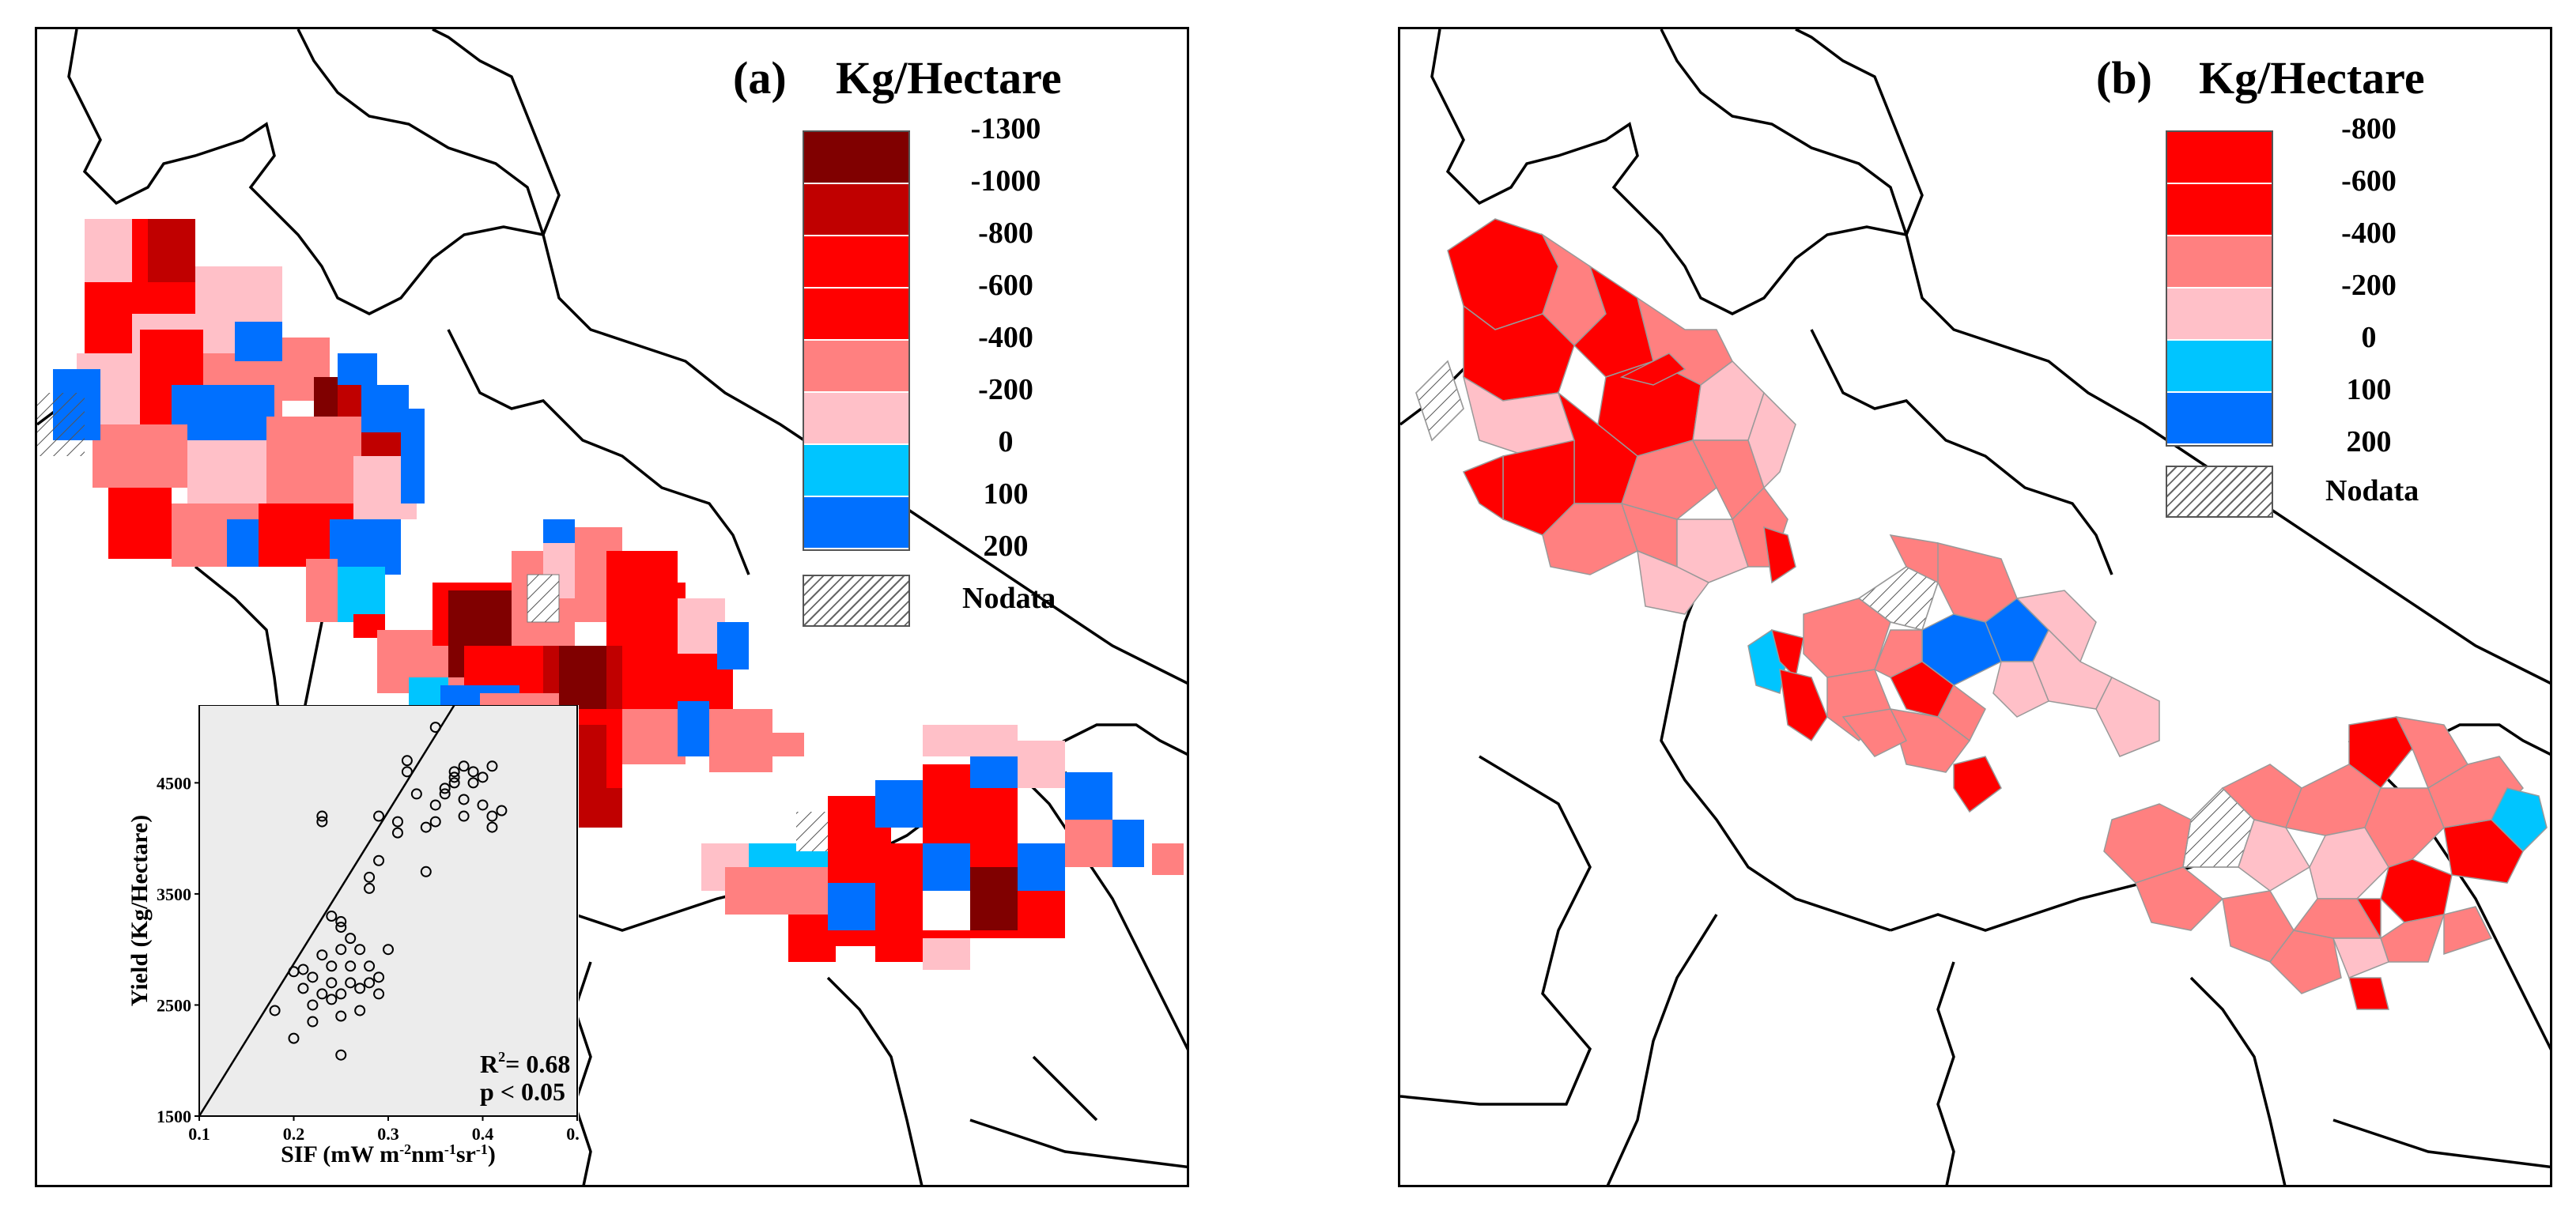 The image size is (2576, 1222). I want to click on legend-nodata-swatch-a, so click(856, 601).